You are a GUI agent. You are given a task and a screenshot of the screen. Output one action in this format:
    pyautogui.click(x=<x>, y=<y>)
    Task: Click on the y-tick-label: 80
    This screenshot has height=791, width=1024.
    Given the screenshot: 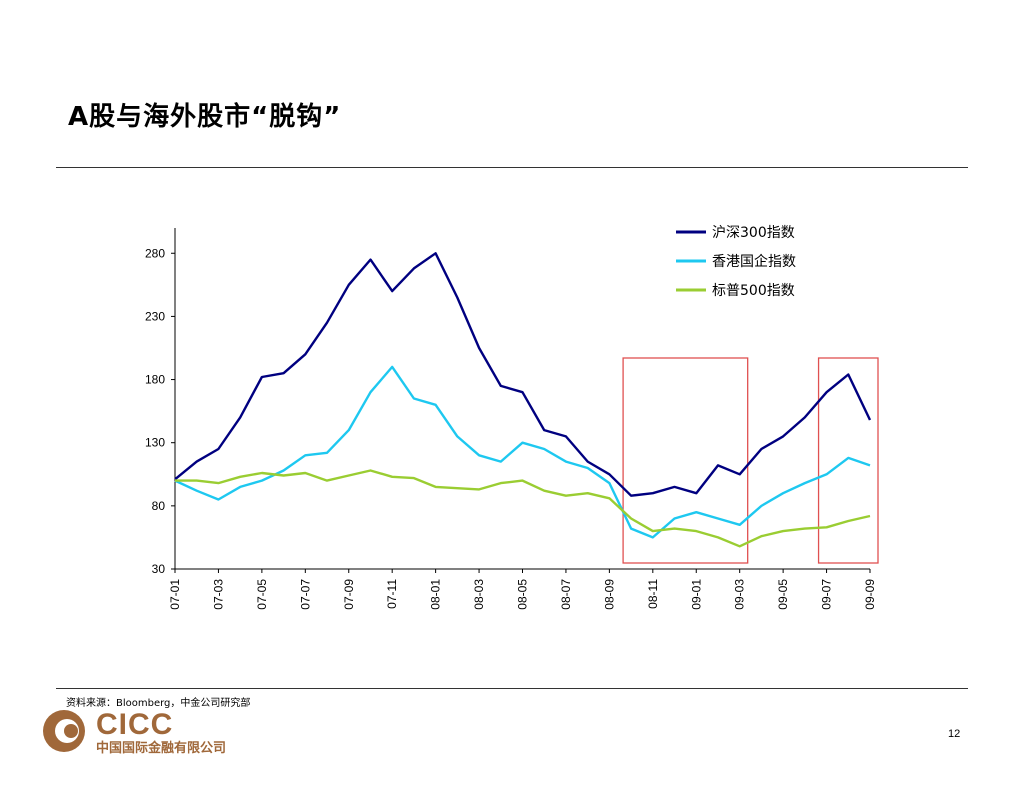 What is the action you would take?
    pyautogui.click(x=159, y=506)
    